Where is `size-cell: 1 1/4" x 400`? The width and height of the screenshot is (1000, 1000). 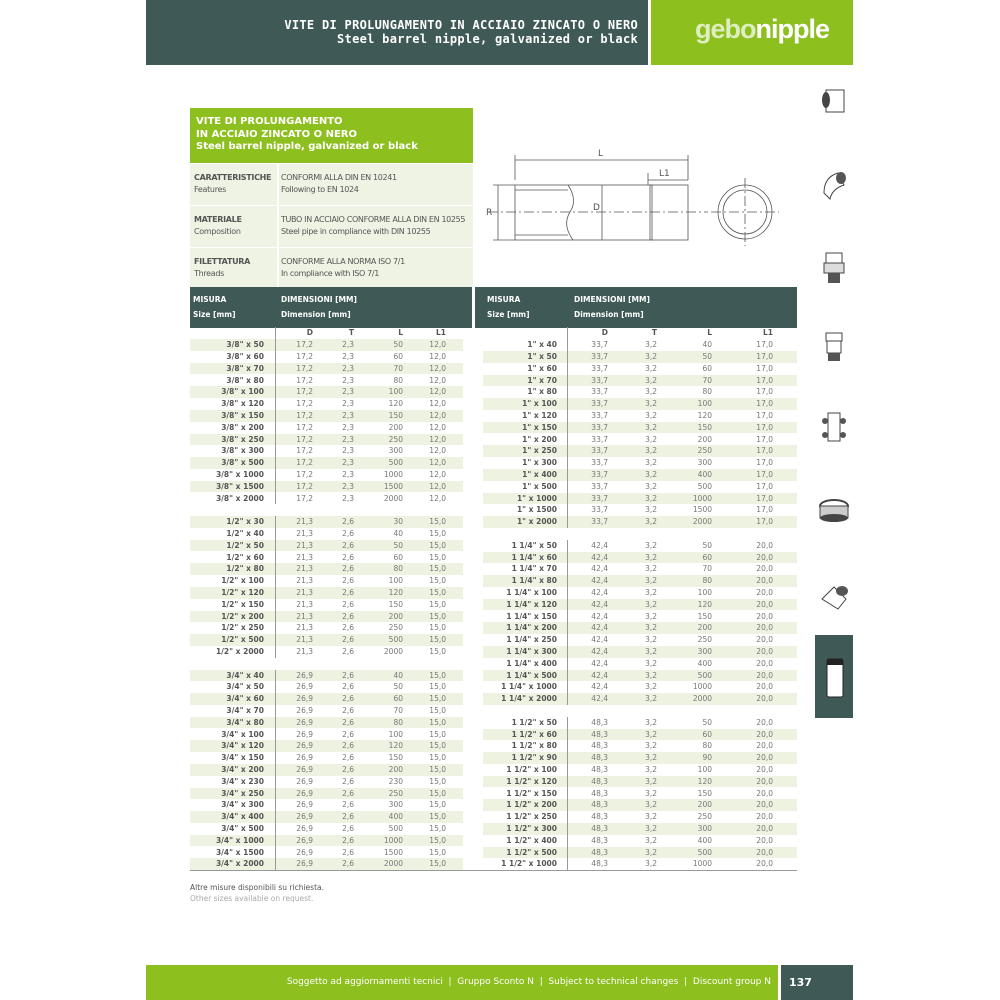
size-cell: 1 1/4" x 400 is located at coordinates (531, 663).